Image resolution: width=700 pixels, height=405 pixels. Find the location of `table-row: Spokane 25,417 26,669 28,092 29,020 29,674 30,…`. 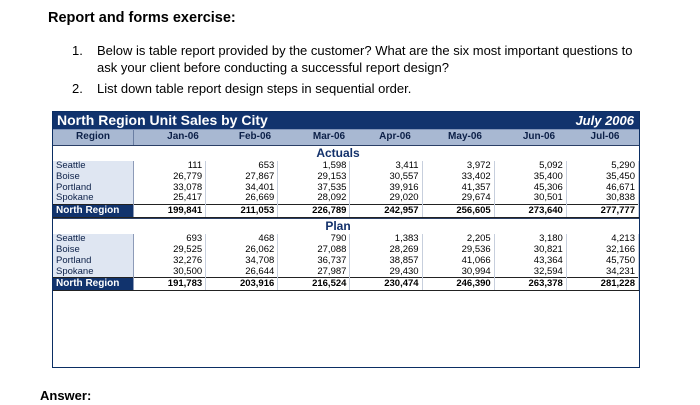

table-row: Spokane 25,417 26,669 28,092 29,020 29,674 30,… is located at coordinates (346, 198).